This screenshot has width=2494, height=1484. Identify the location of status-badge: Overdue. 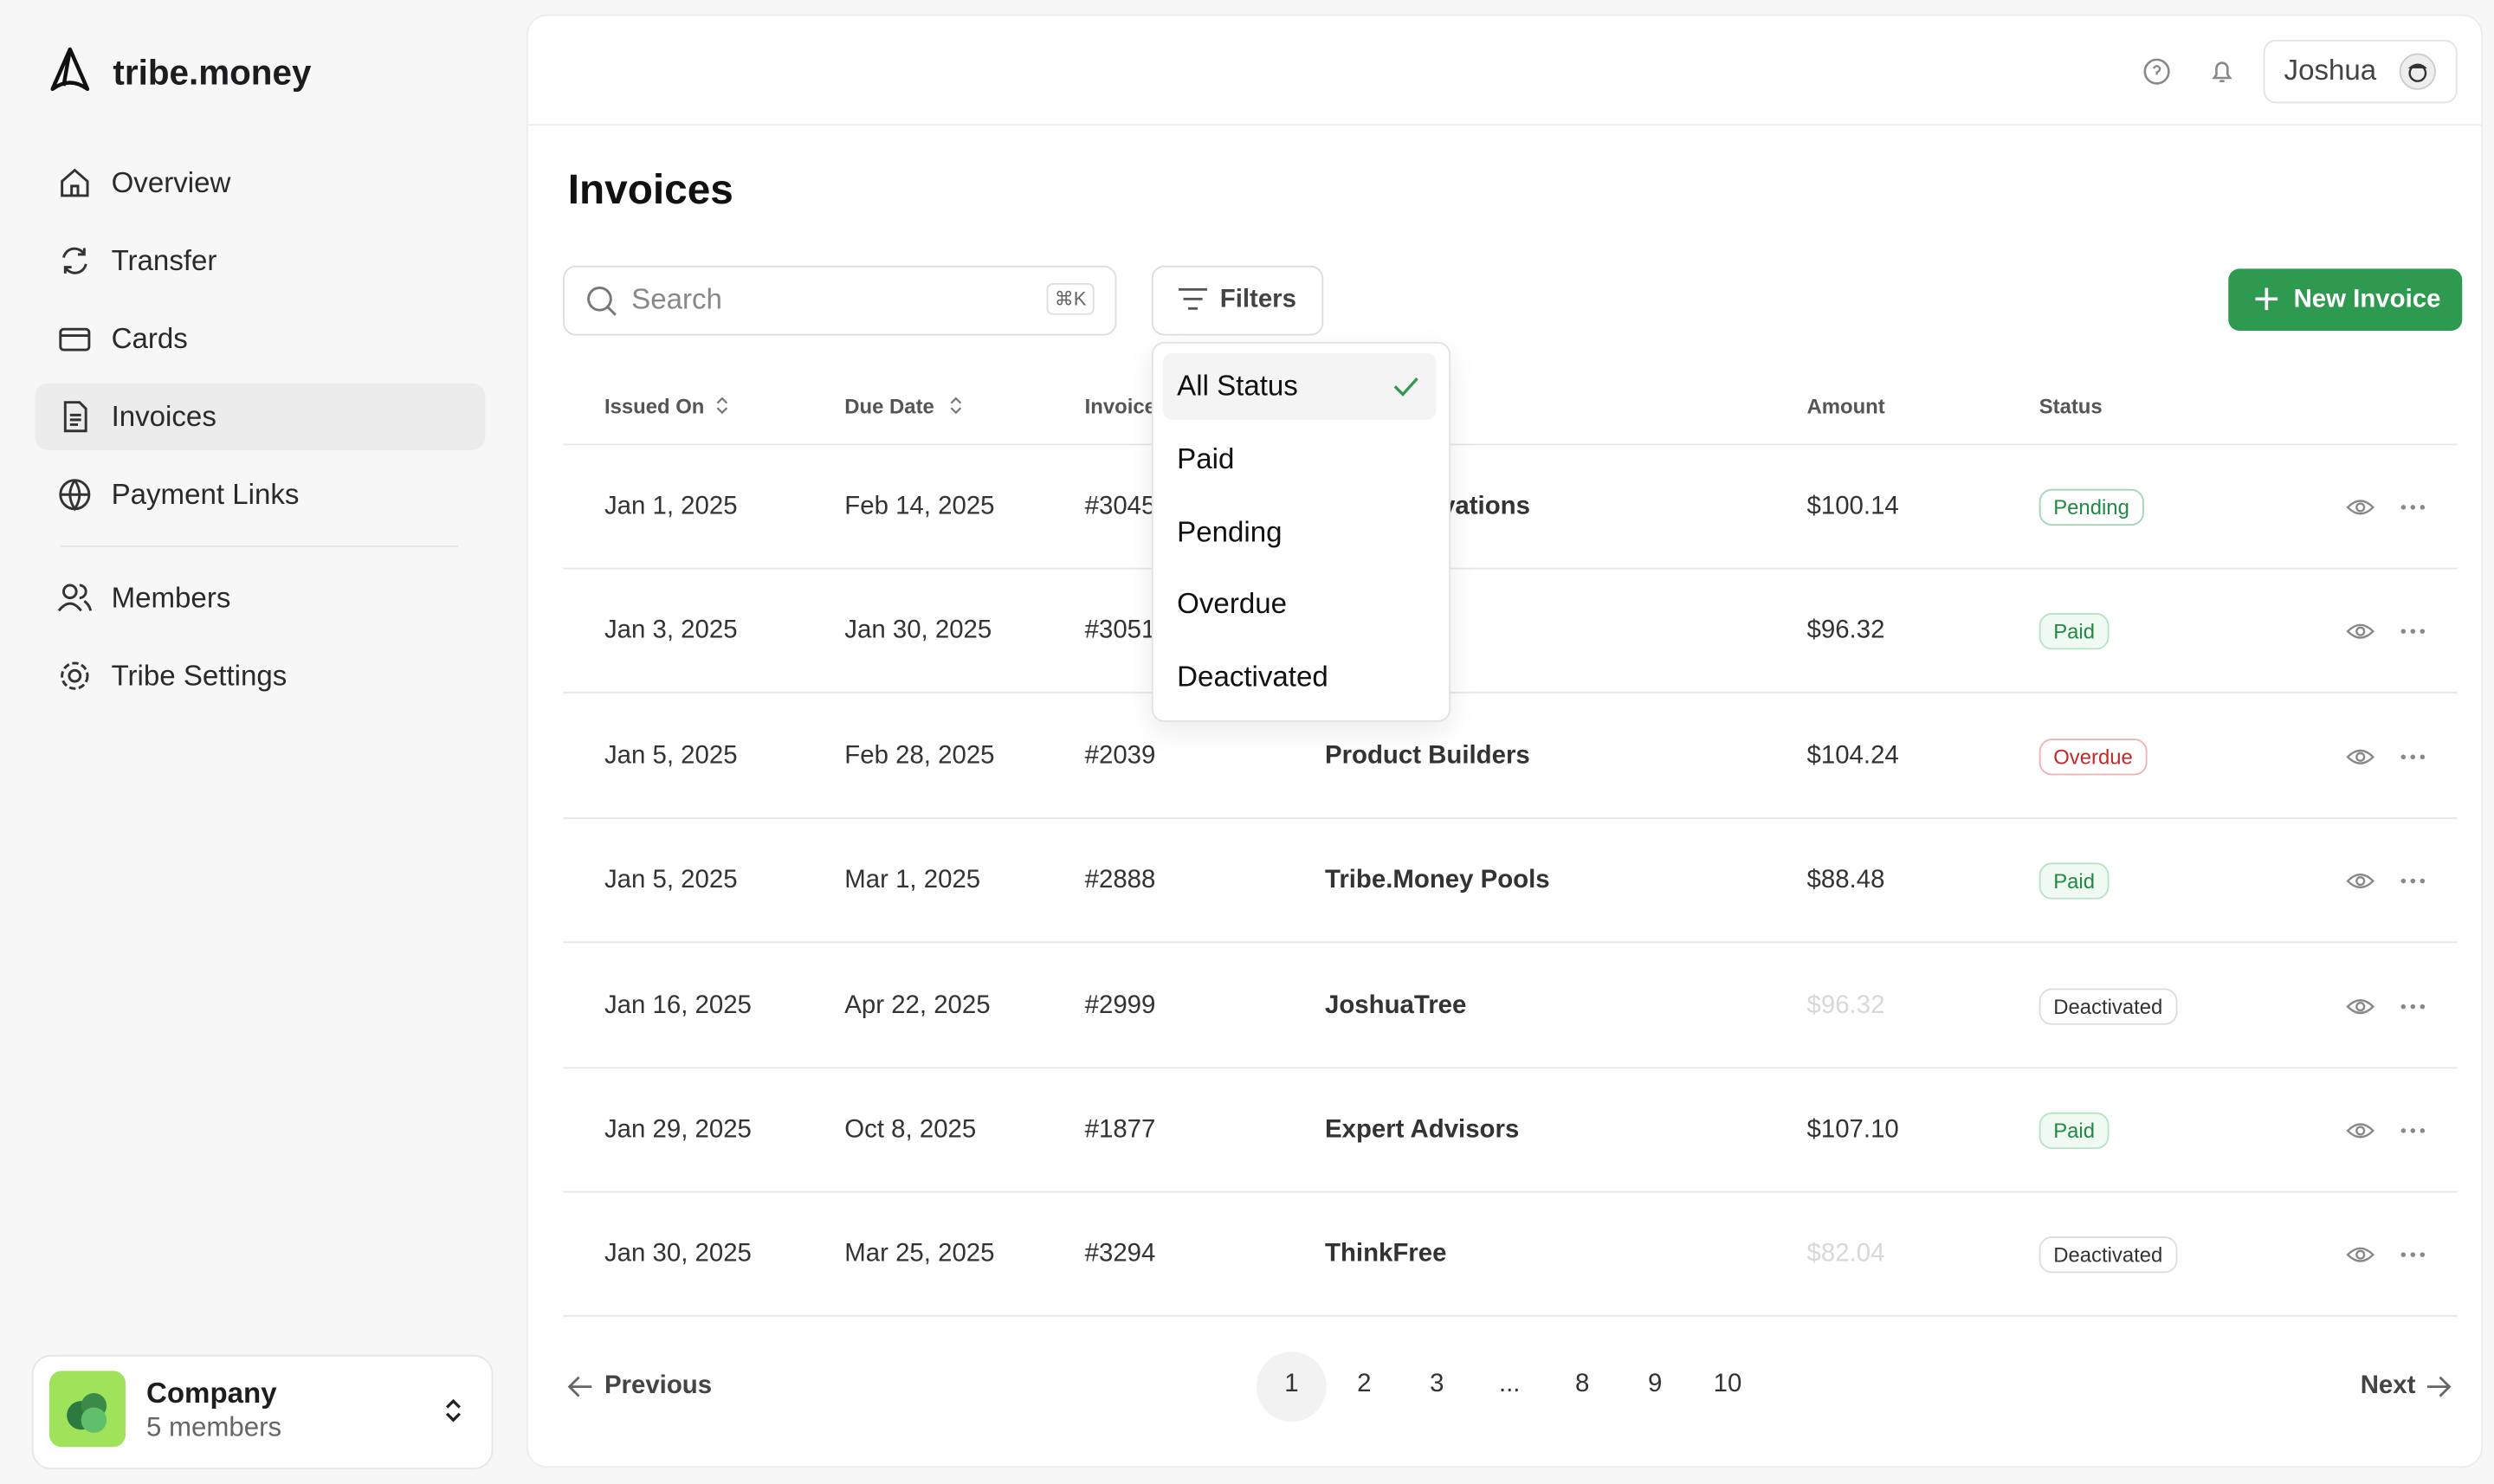
(2093, 757).